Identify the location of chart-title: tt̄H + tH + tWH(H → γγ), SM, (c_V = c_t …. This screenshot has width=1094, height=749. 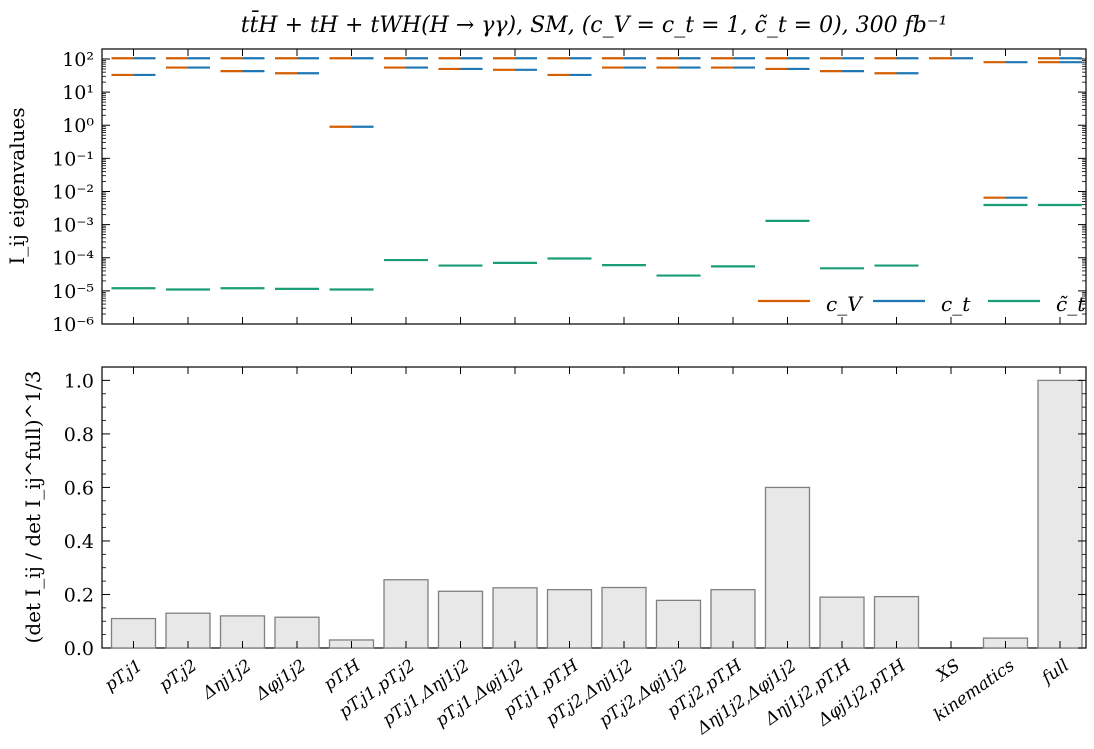
(594, 24).